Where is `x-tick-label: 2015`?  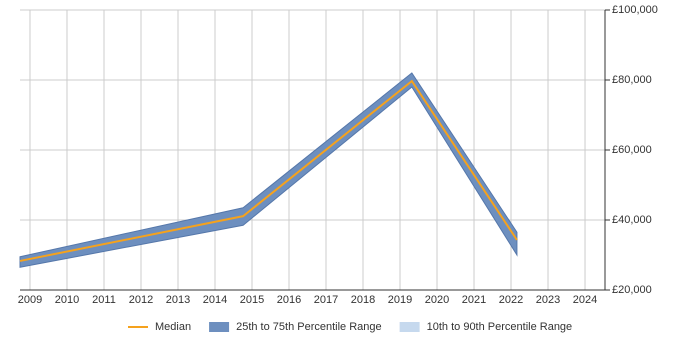 x-tick-label: 2015 is located at coordinates (252, 300).